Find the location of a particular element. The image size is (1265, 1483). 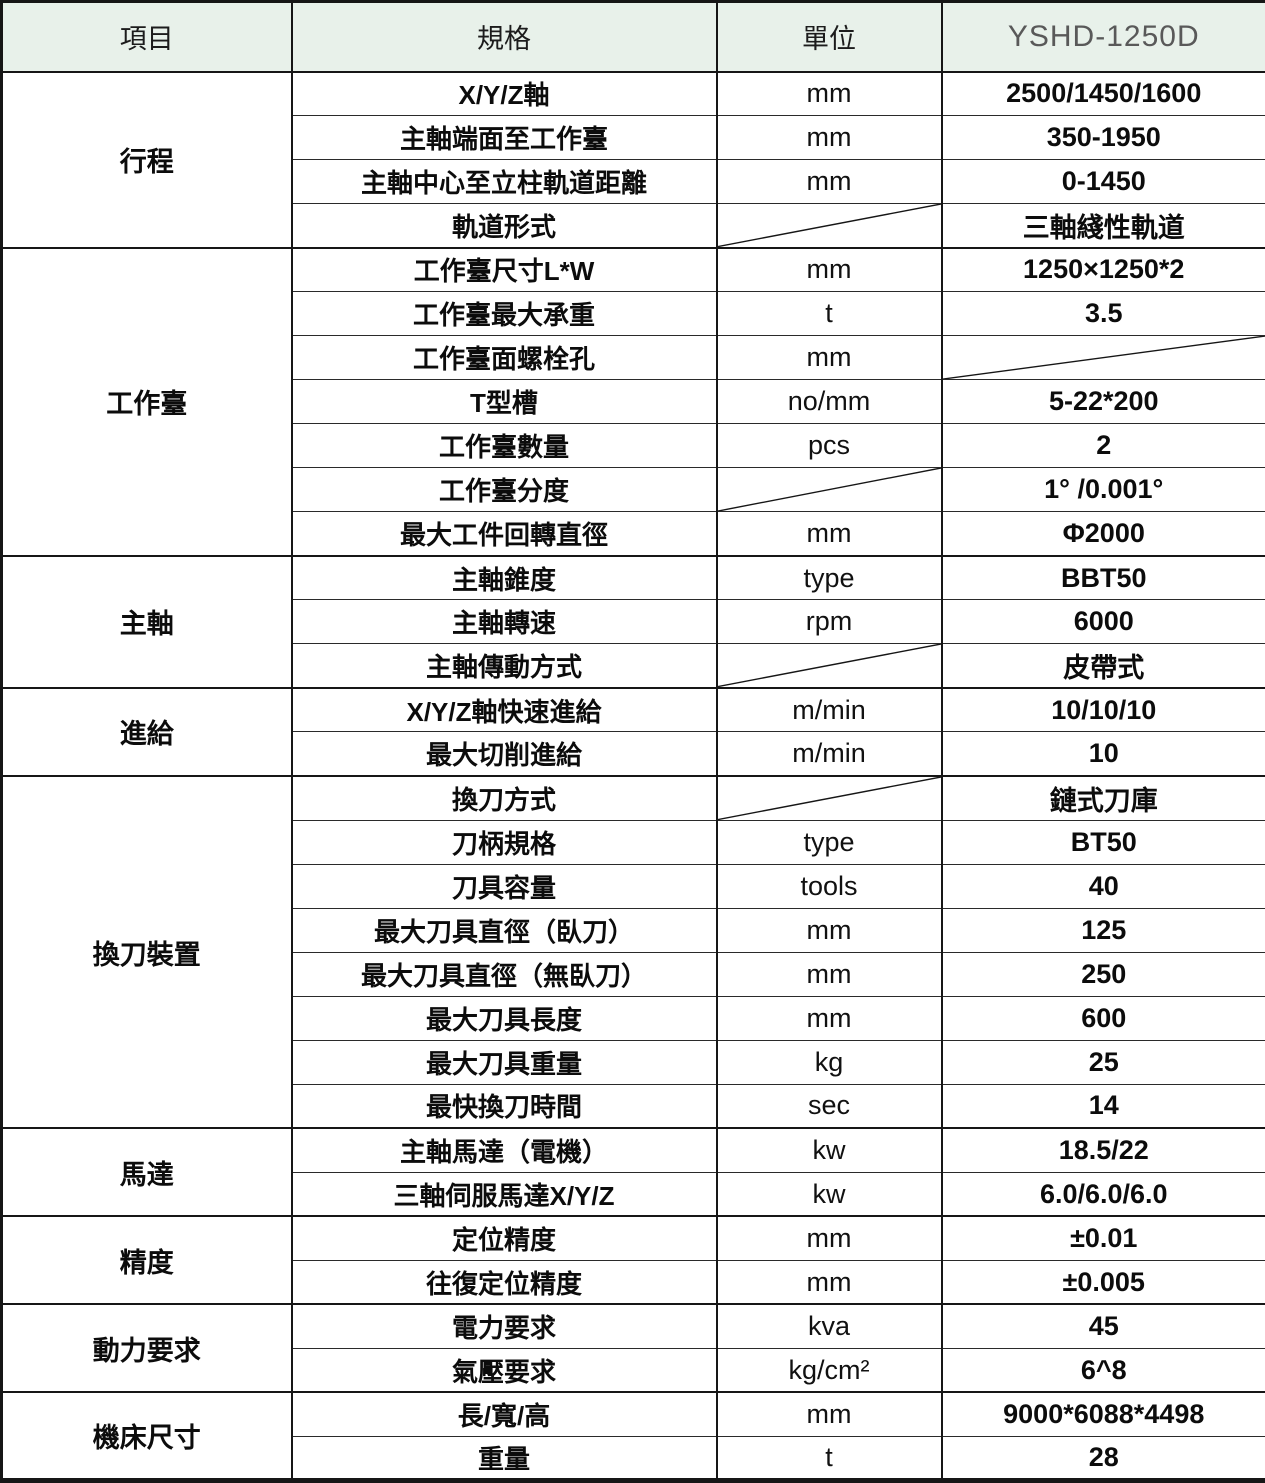

value-cell: 2 is located at coordinates (1102, 445).